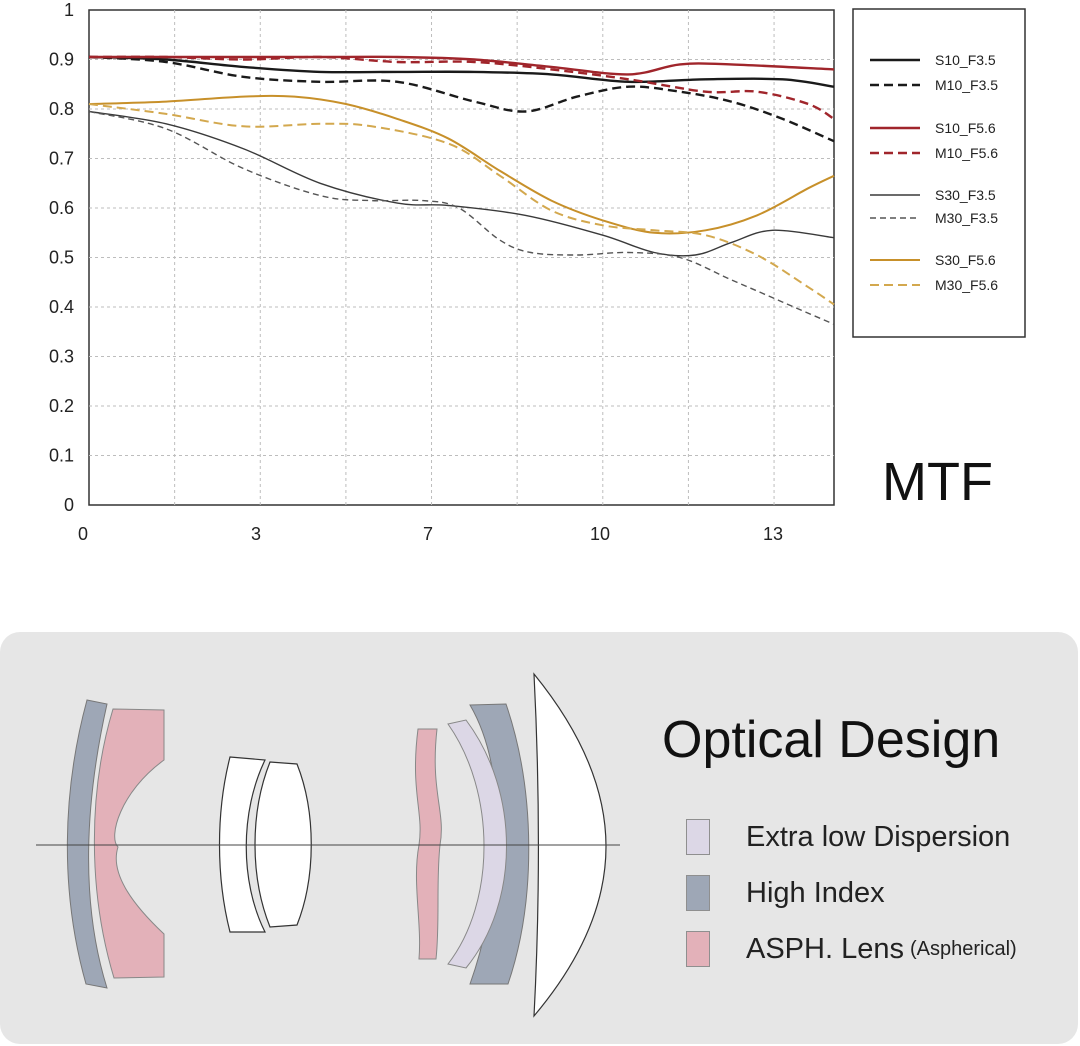 Image resolution: width=1080 pixels, height=1046 pixels. Describe the element at coordinates (61, 109) in the screenshot. I see `y-tick-label: 0.8` at that location.